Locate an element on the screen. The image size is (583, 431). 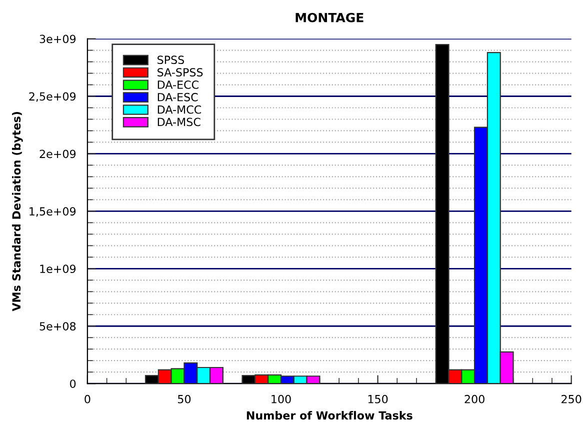
y-axis-title: VMs Standard Deviation (bytes) is located at coordinates (17, 212).